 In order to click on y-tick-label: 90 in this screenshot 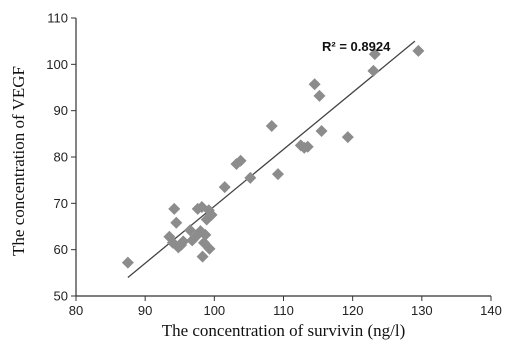, I will do `click(61, 110)`.